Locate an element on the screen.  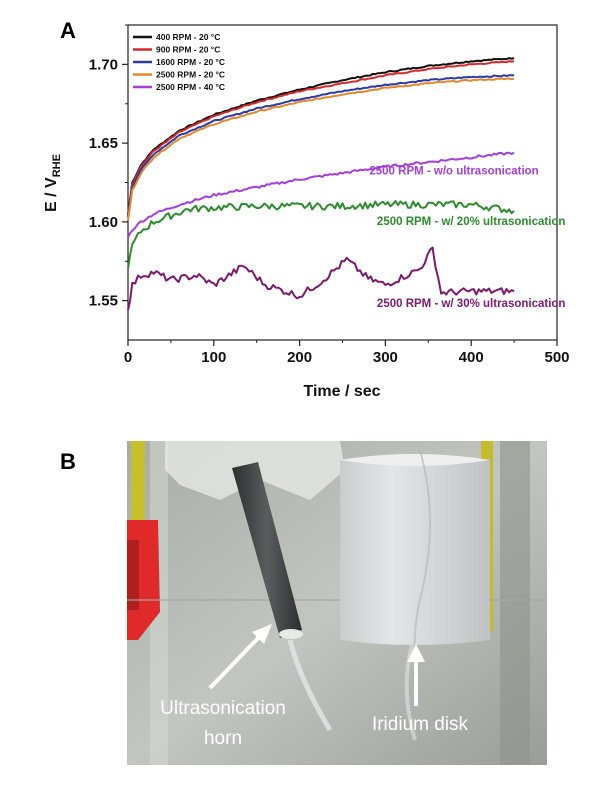
y-tick-label: 1.55 is located at coordinates (103, 301).